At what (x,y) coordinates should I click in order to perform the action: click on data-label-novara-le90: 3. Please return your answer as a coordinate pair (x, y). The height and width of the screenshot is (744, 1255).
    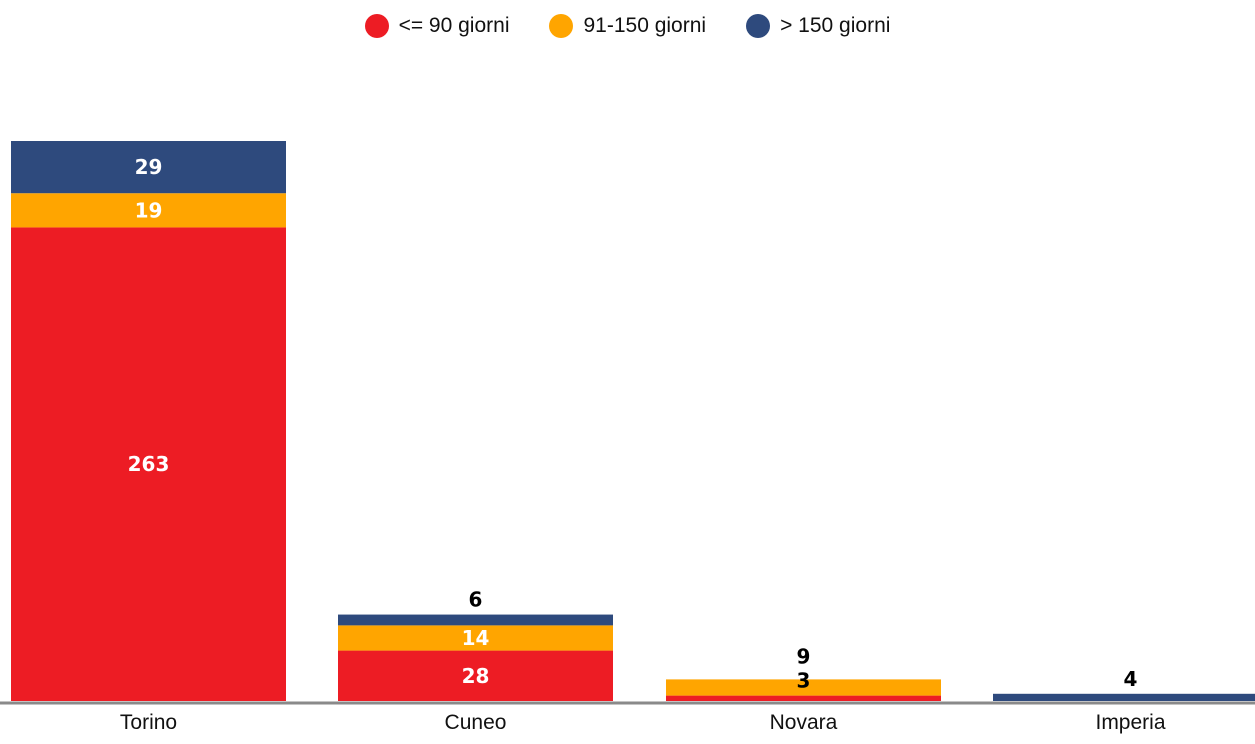
    Looking at the image, I should click on (804, 681).